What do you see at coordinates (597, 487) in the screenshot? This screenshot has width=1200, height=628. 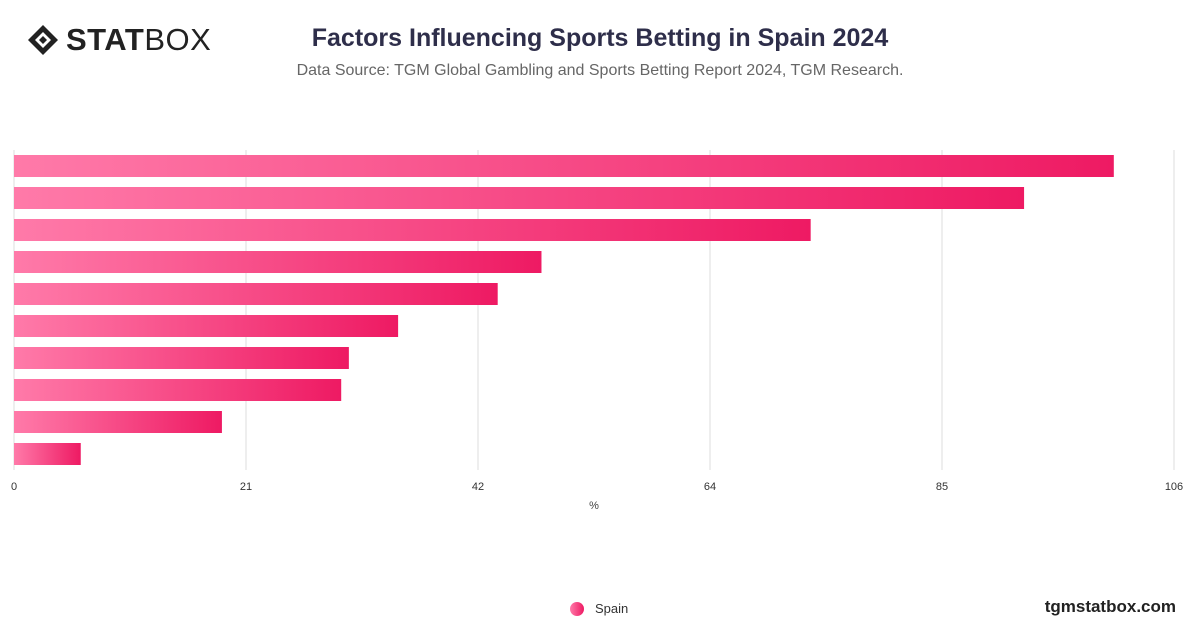 I see `x-axis-ticks: 0 21 42 64 85 106` at bounding box center [597, 487].